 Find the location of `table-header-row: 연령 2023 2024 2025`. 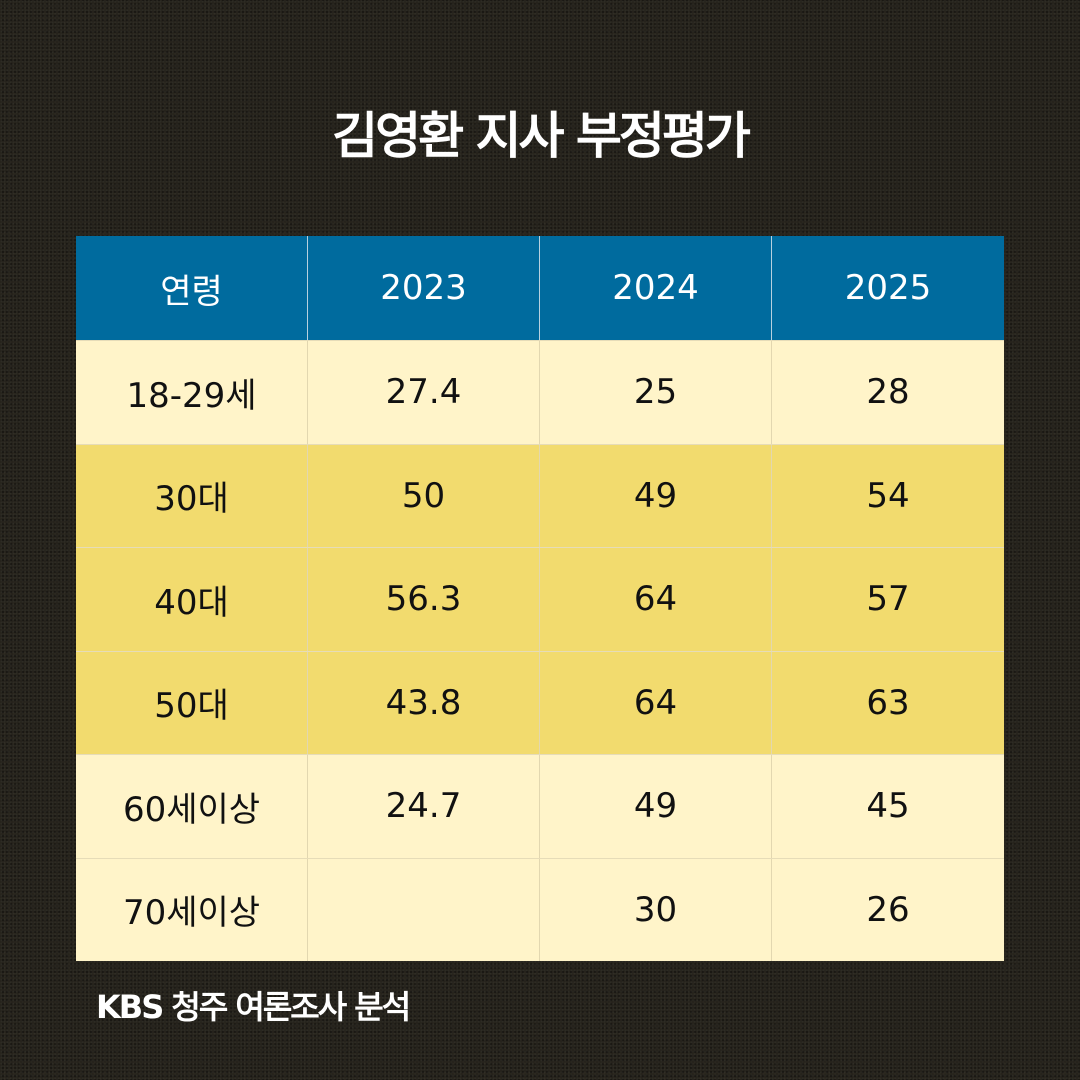

table-header-row: 연령 2023 2024 2025 is located at coordinates (540, 288).